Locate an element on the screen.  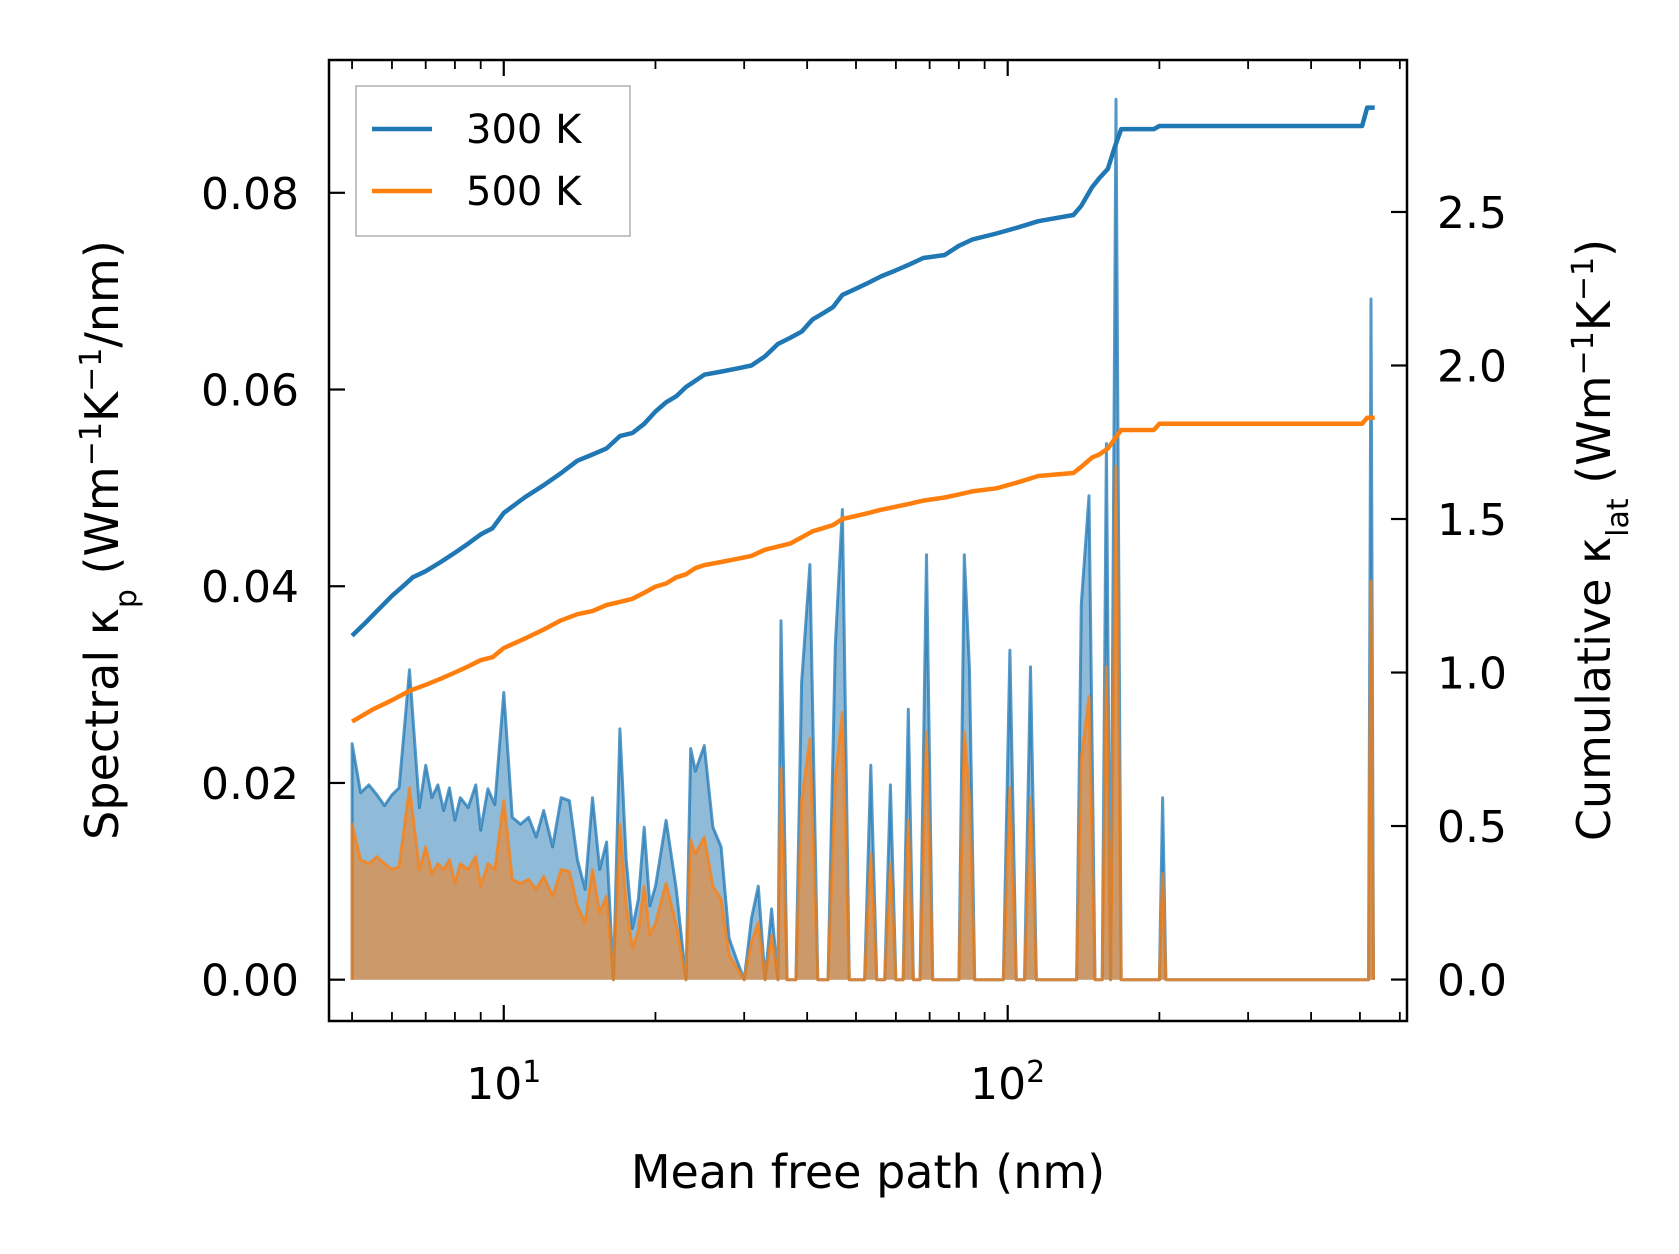
x-axis-label: Mean free path (nm) is located at coordinates (868, 1172).